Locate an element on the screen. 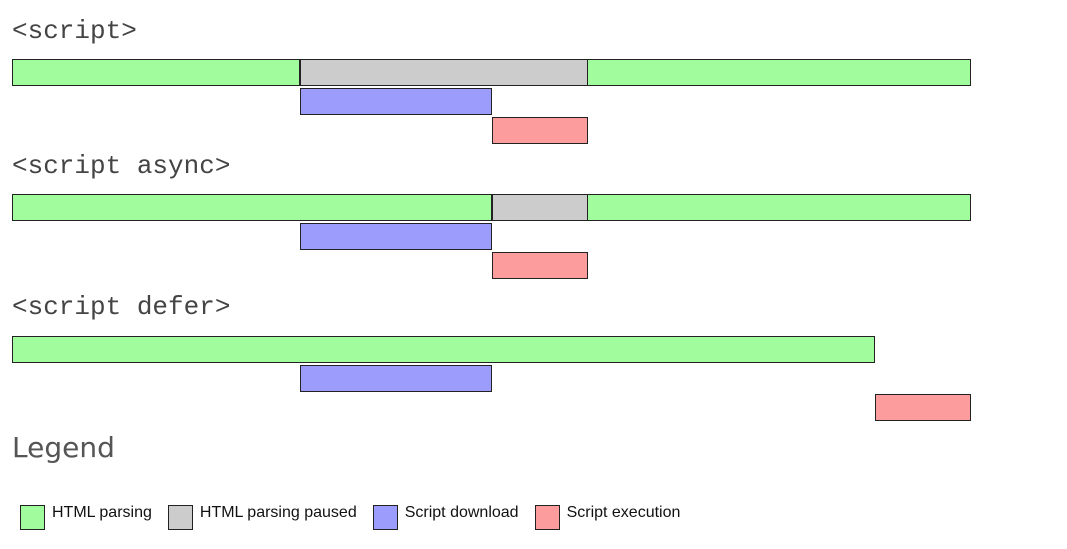 The image size is (1067, 549). legend-item-html-parsing: HTML parsing is located at coordinates (86, 516).